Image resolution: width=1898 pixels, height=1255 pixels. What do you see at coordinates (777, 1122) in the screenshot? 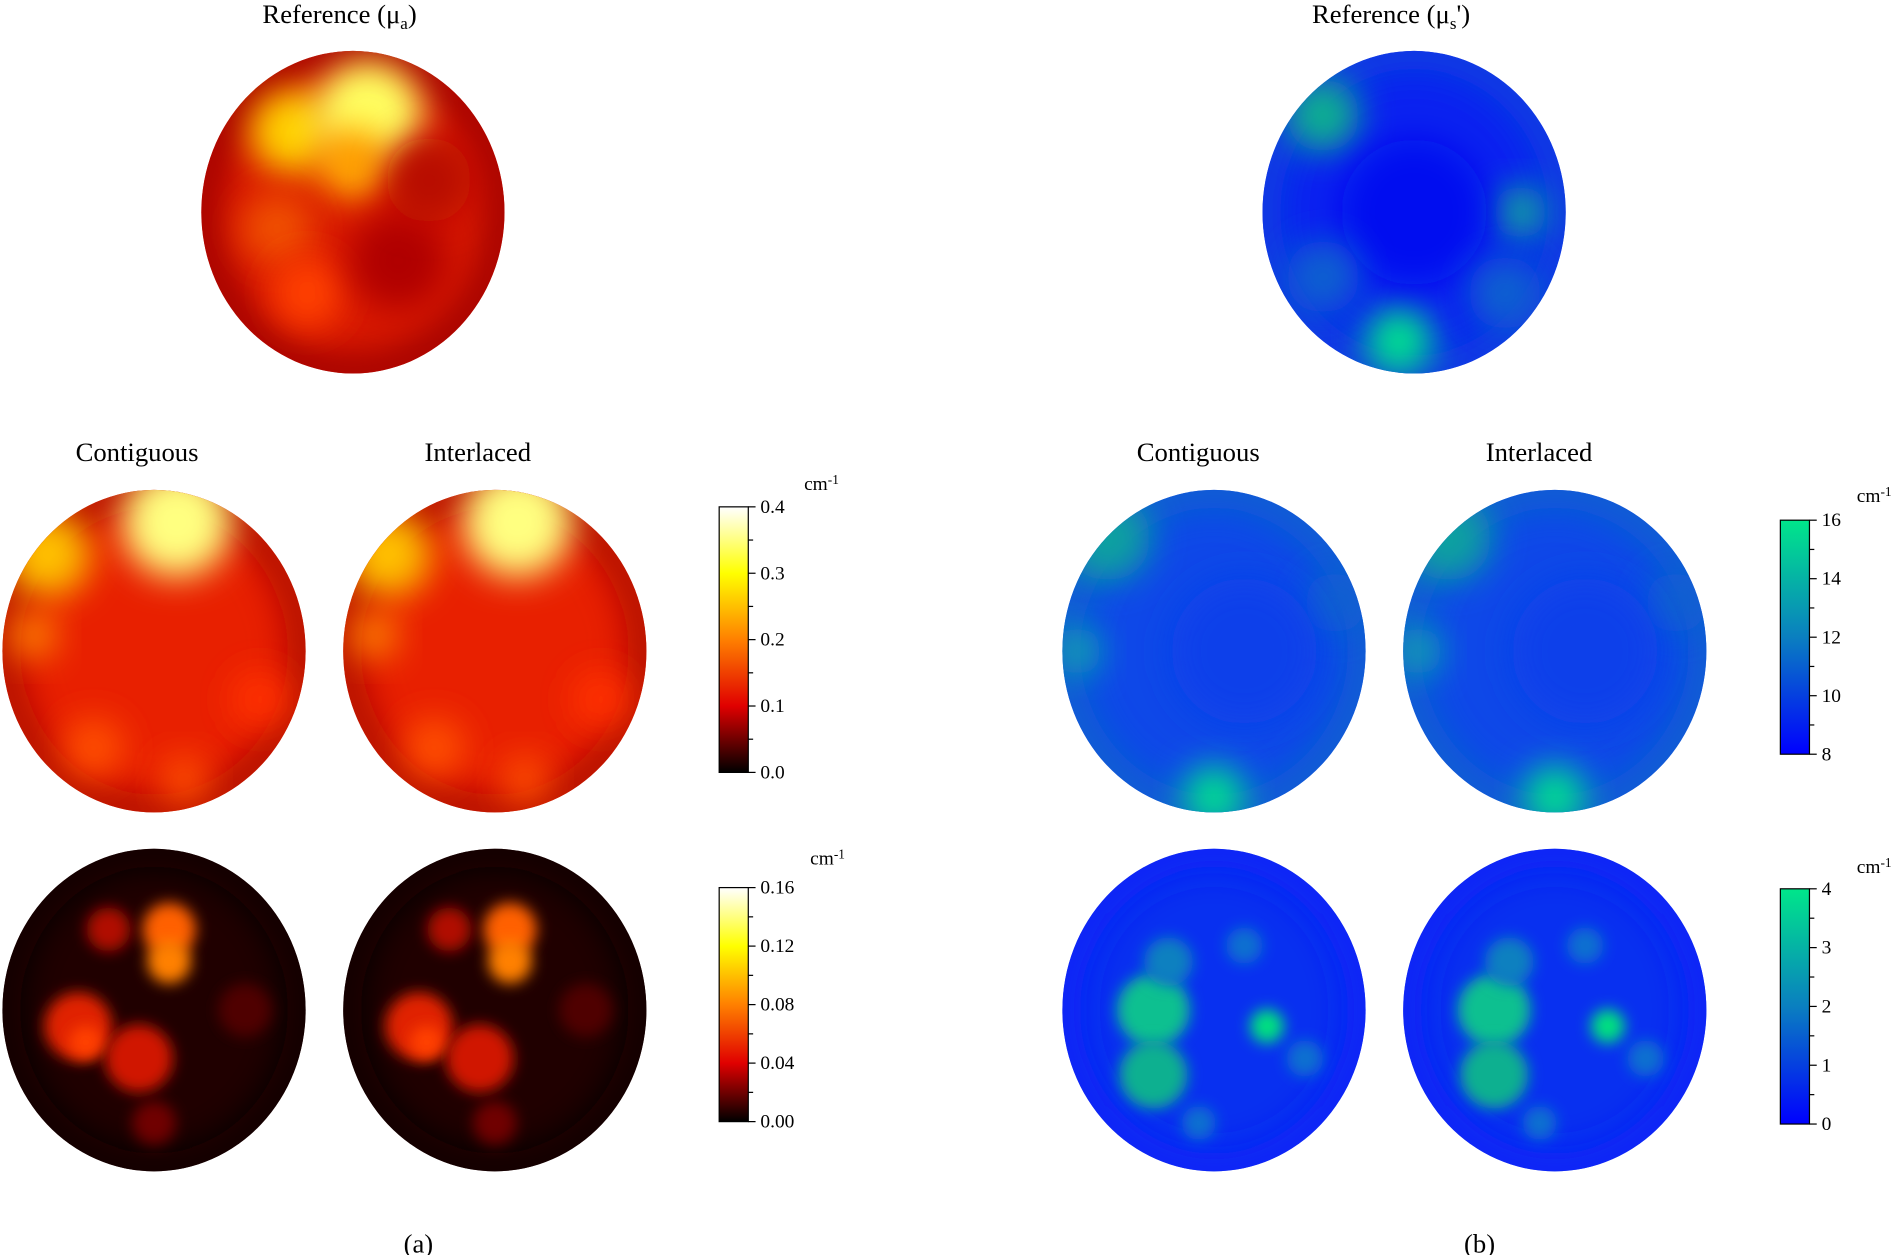
I see `tick-label: 0.00` at bounding box center [777, 1122].